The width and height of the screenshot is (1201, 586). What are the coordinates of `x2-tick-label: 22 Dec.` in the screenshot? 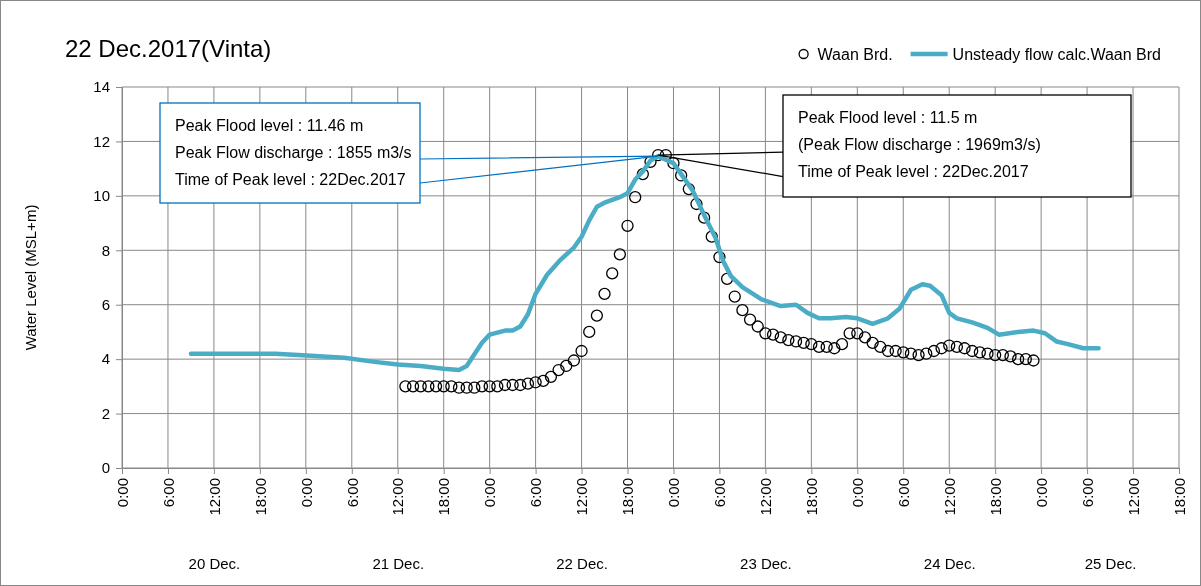 It's located at (582, 563).